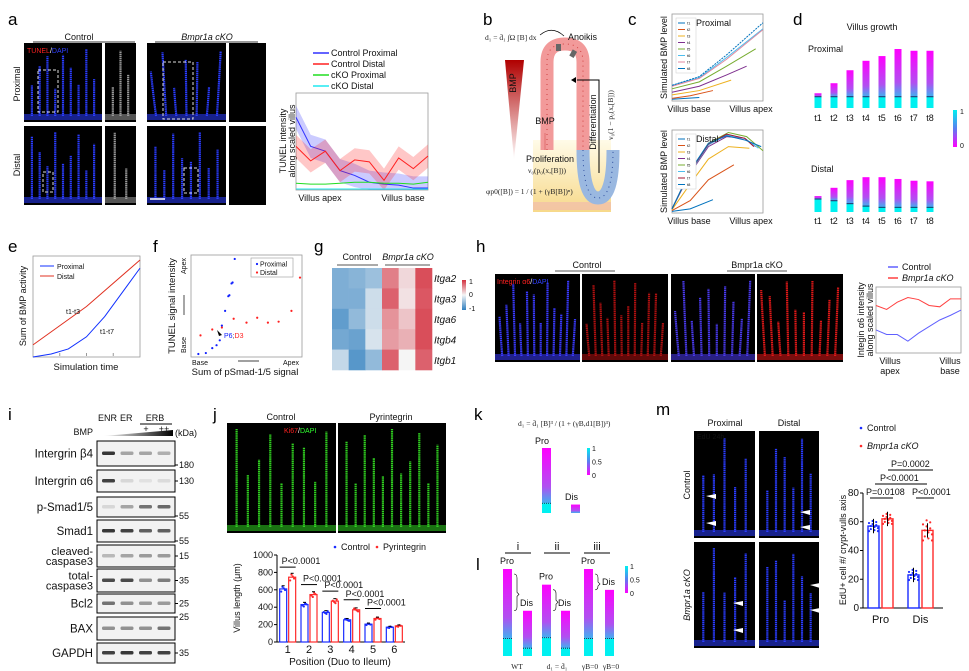 The image size is (969, 671). I want to click on e-annotation-t1-t7: t1-t7, so click(107, 332).